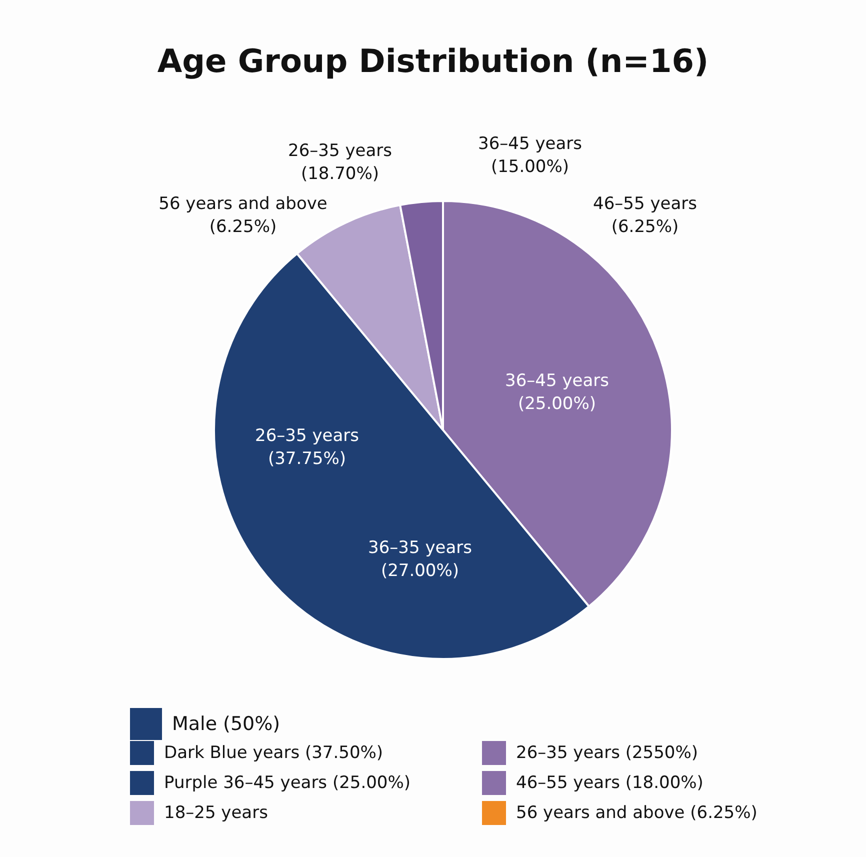 The width and height of the screenshot is (866, 857). I want to click on text: 36–35 years (27.00%), so click(420, 560).